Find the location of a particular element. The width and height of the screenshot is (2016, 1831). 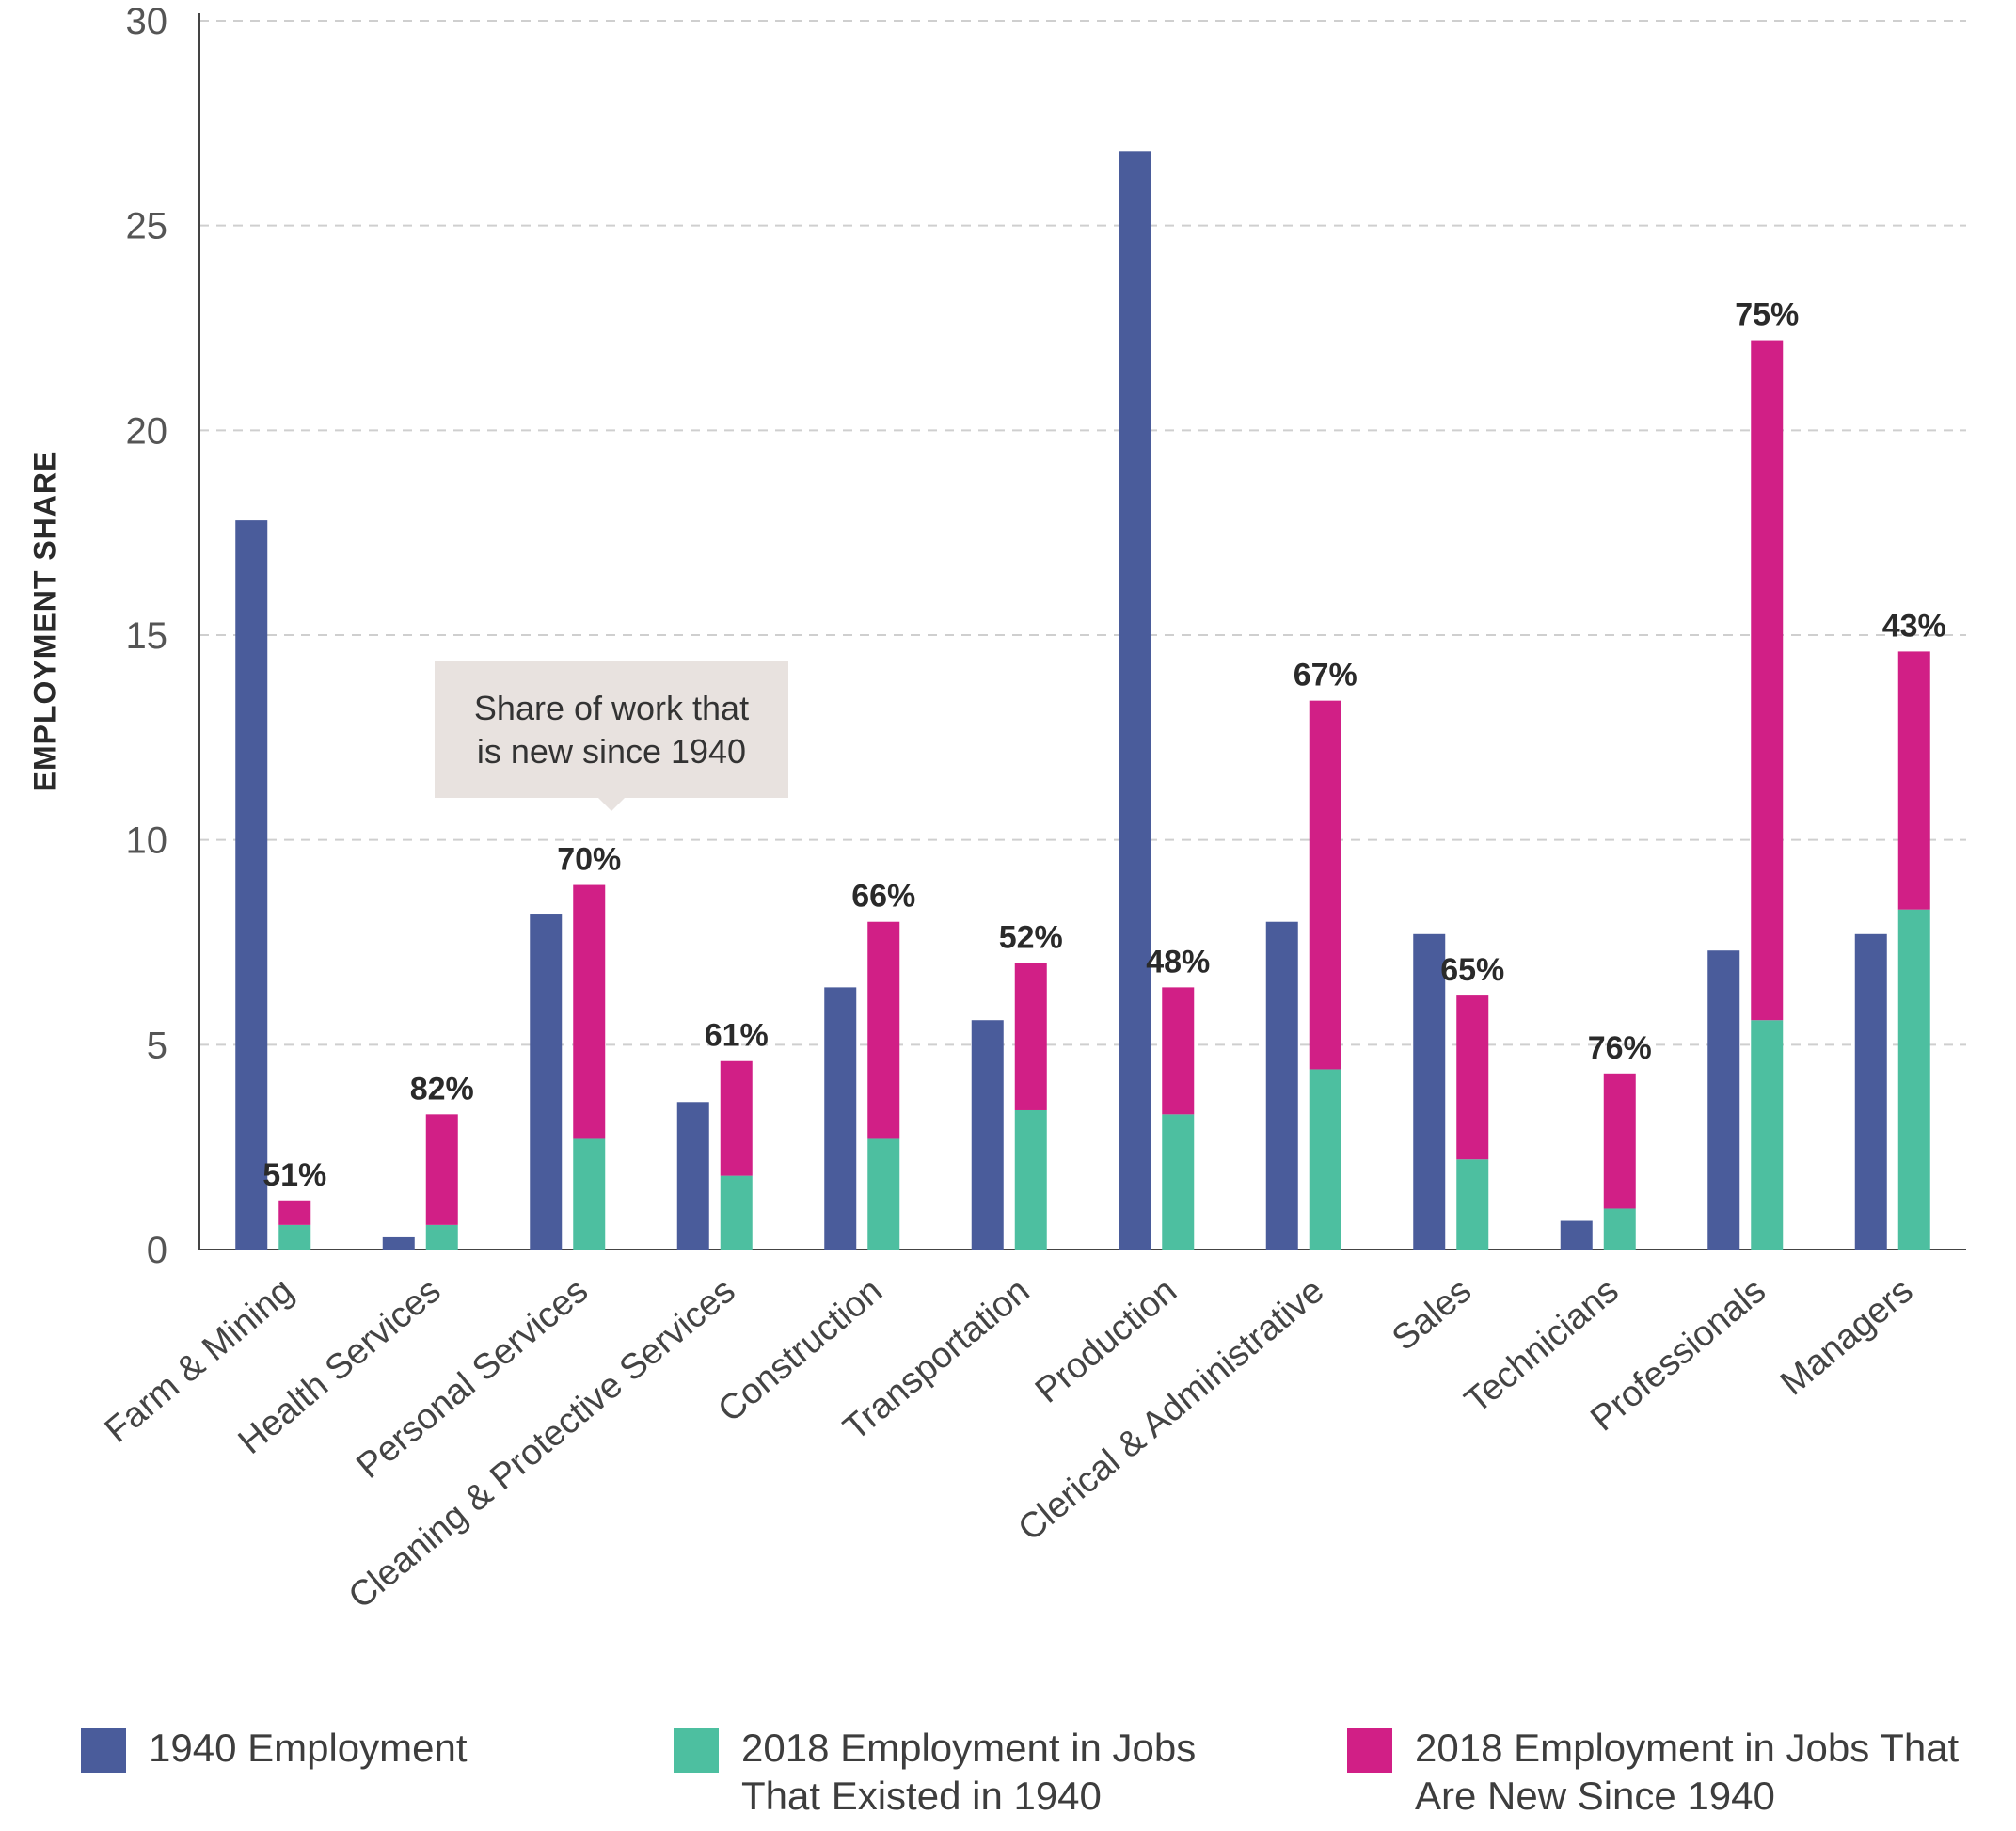

bar-1940-cleaning-and-protective-services is located at coordinates (693, 1176).